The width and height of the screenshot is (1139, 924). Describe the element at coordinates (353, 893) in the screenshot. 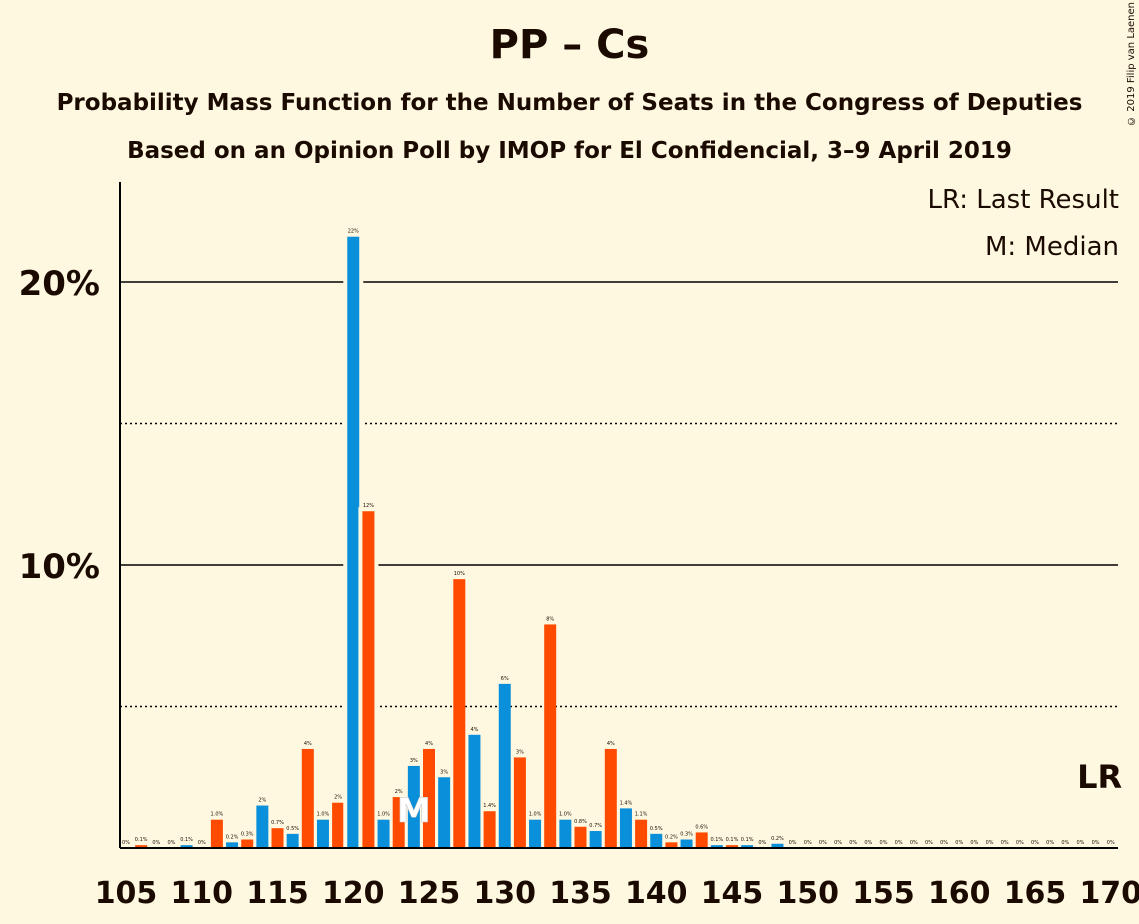

I see `x-tick-label: 120` at that location.